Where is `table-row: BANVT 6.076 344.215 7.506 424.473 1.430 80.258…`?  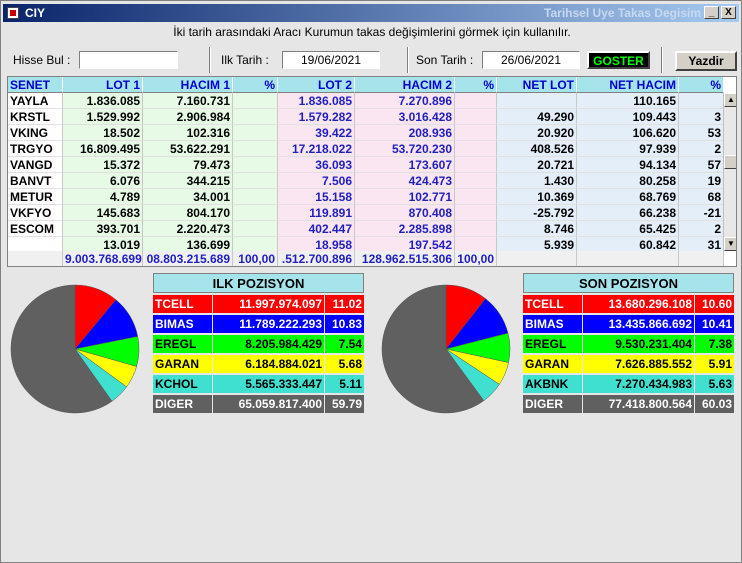
table-row: BANVT 6.076 344.215 7.506 424.473 1.430 80.258… is located at coordinates (372, 181).